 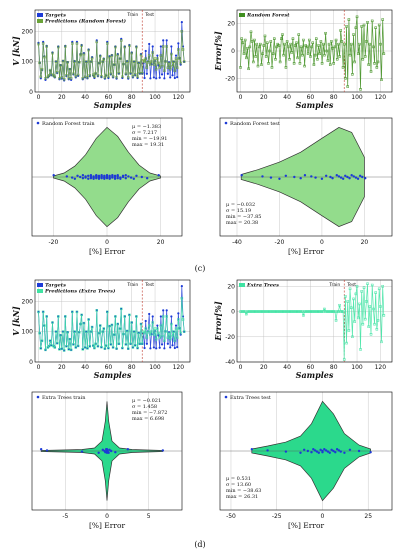 What do you see at coordinates (226, 397) in the screenshot?
I see `legend-marker` at bounding box center [226, 397].